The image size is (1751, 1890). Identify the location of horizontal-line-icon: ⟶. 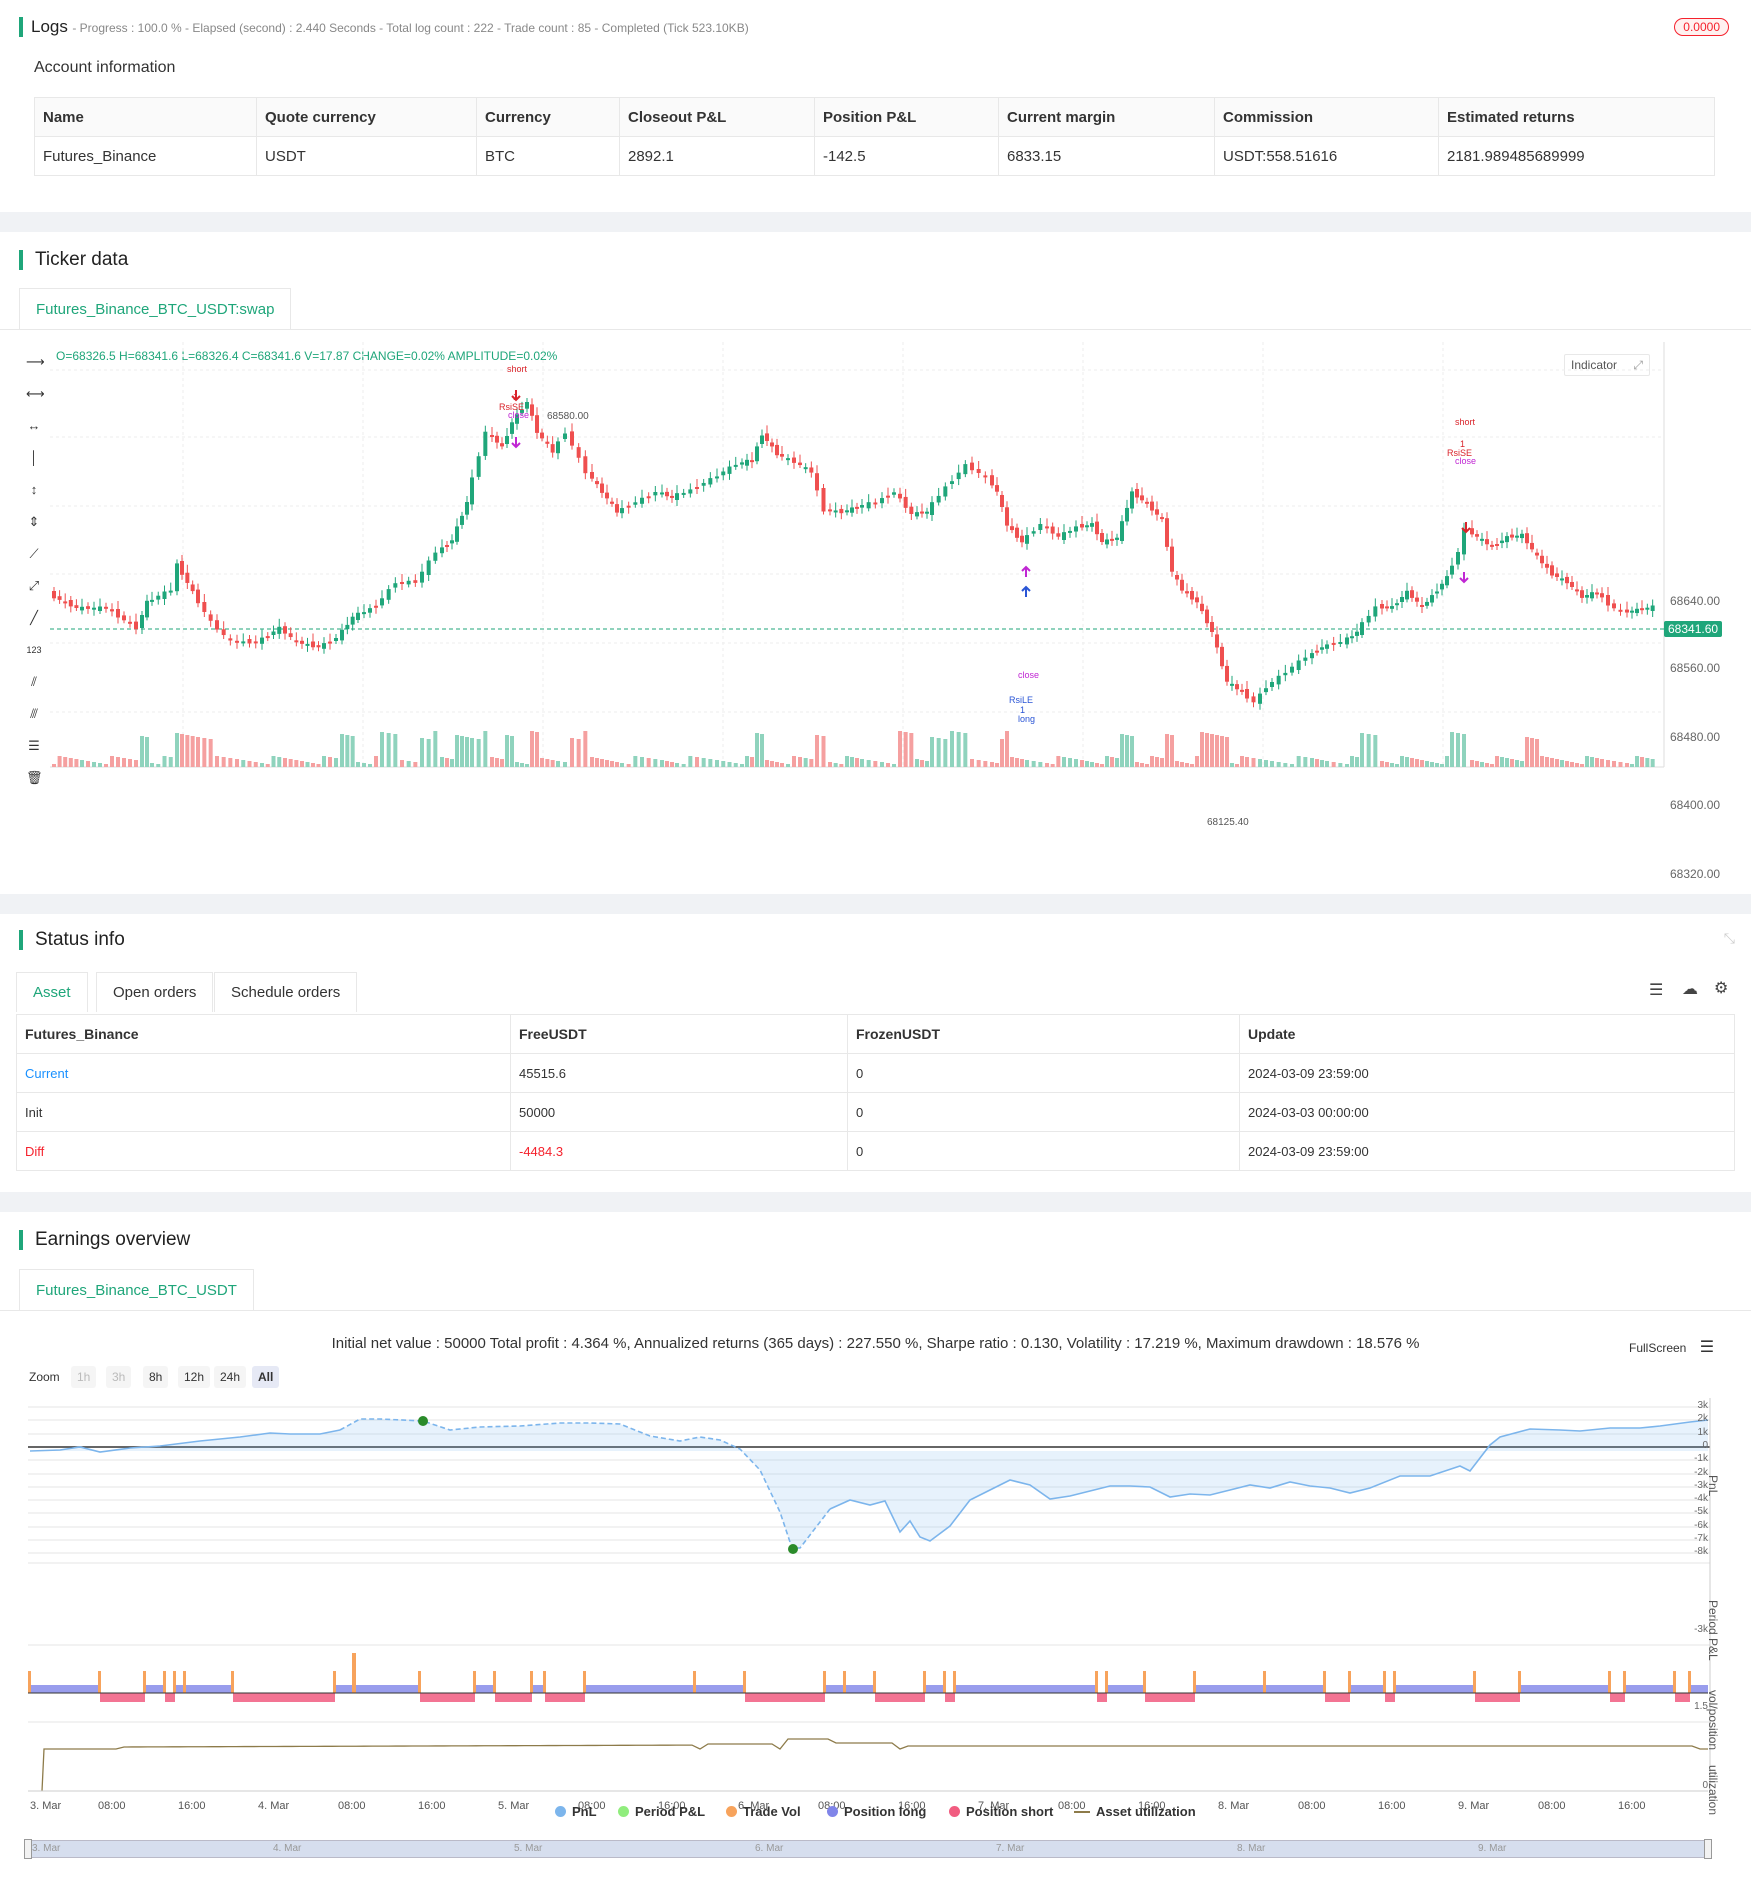
(35, 361).